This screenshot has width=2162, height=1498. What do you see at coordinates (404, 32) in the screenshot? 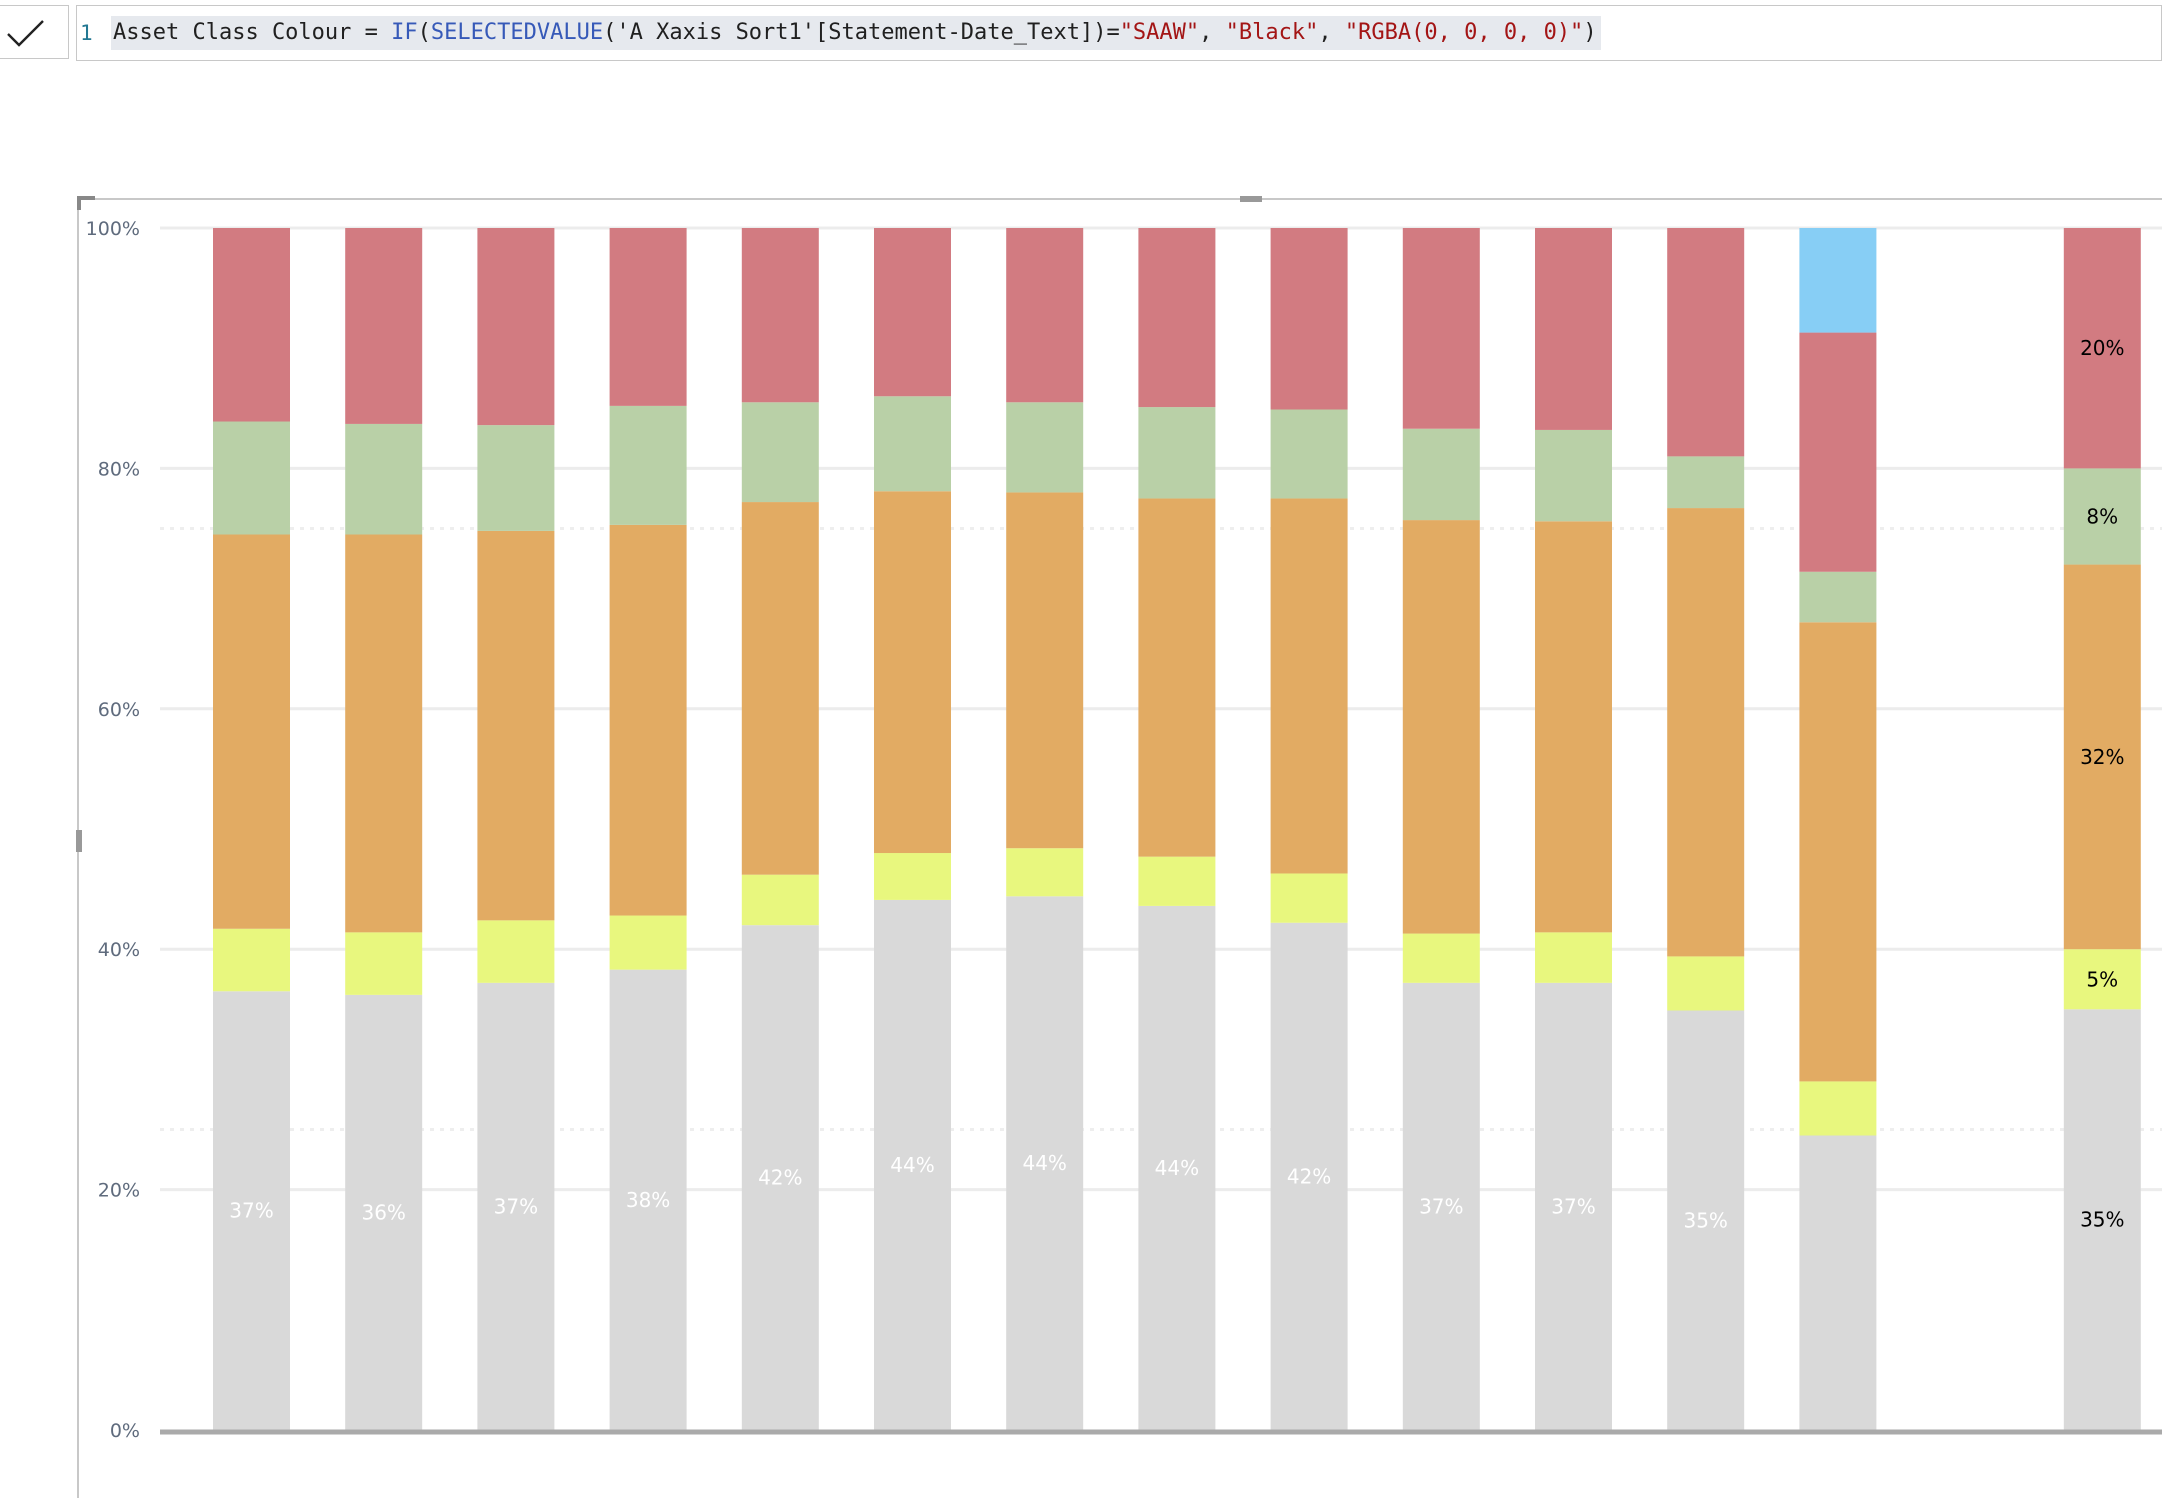
I see `if-function: IF` at bounding box center [404, 32].